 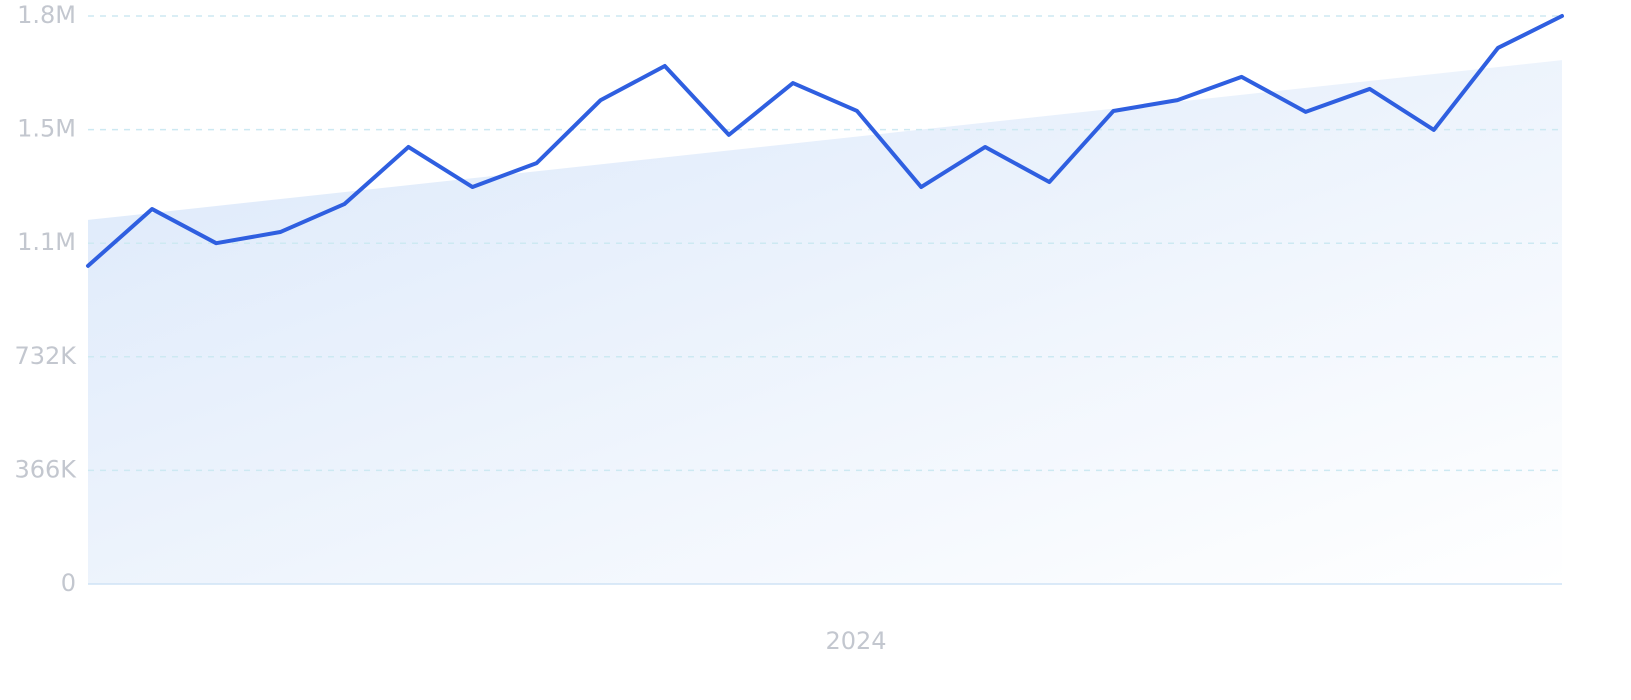 I want to click on y-tick-label: 1.8M, so click(x=46, y=15).